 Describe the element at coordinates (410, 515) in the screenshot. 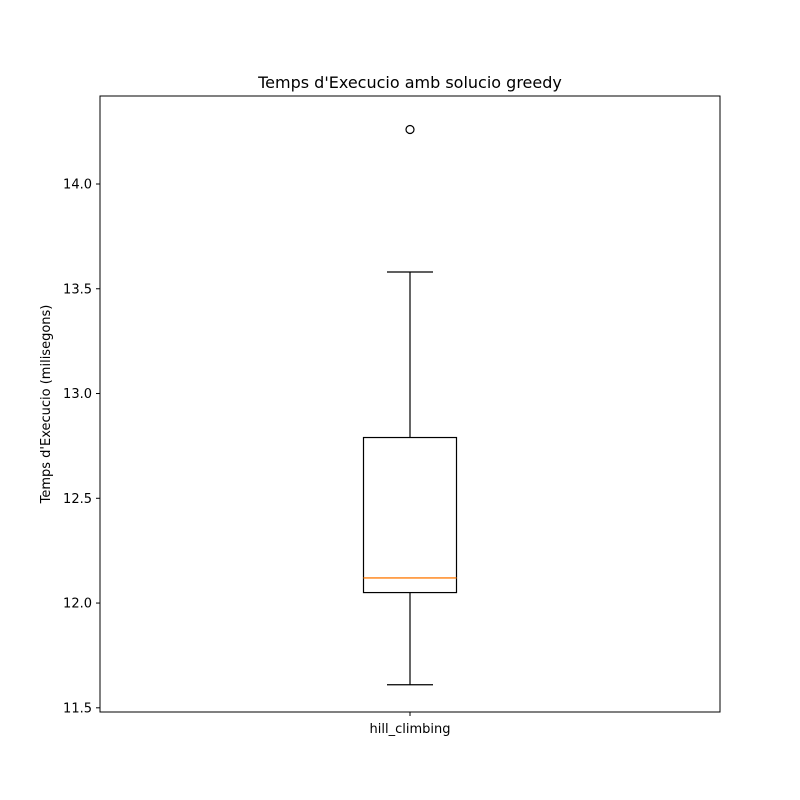

I see `iqr-box` at that location.